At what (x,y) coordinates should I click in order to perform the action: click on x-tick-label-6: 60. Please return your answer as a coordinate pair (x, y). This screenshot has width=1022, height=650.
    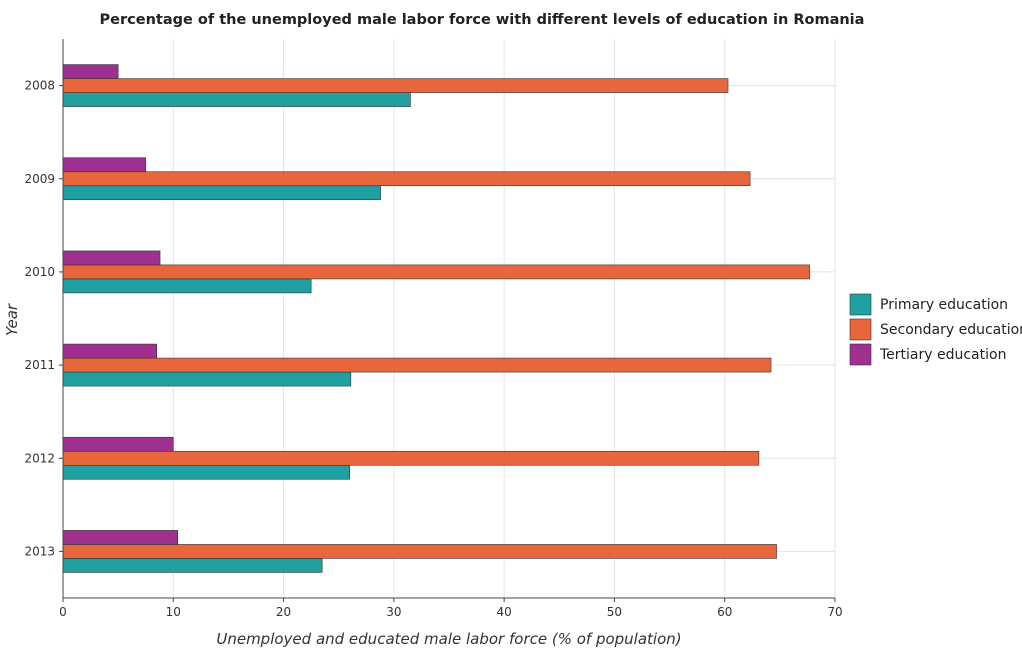
    Looking at the image, I should click on (724, 612).